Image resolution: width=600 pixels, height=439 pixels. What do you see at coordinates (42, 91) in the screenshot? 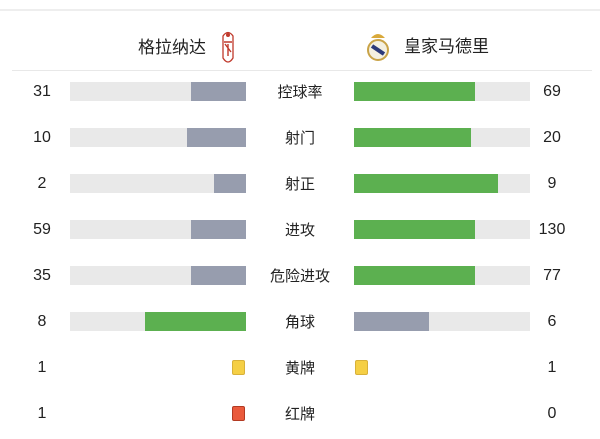
I see `home-value: 31` at bounding box center [42, 91].